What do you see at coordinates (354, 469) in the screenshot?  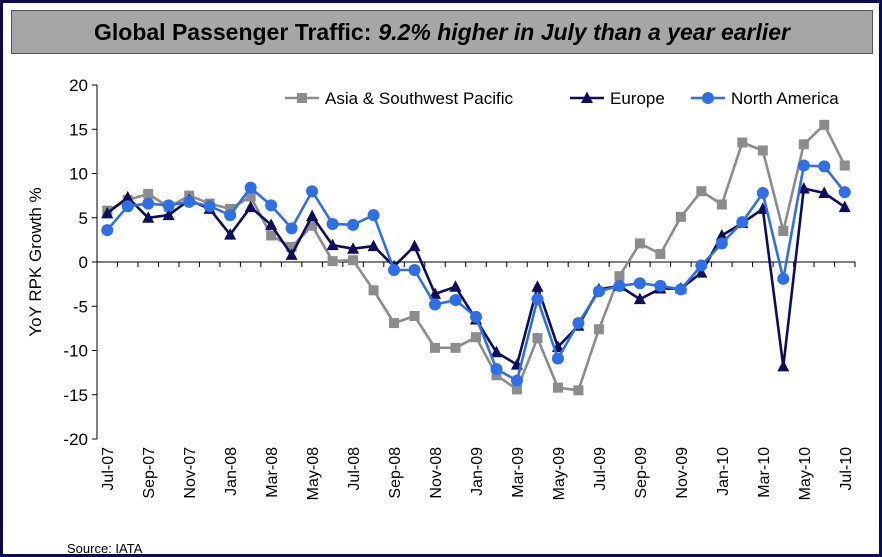 I see `x-tick-label: Jul-08` at bounding box center [354, 469].